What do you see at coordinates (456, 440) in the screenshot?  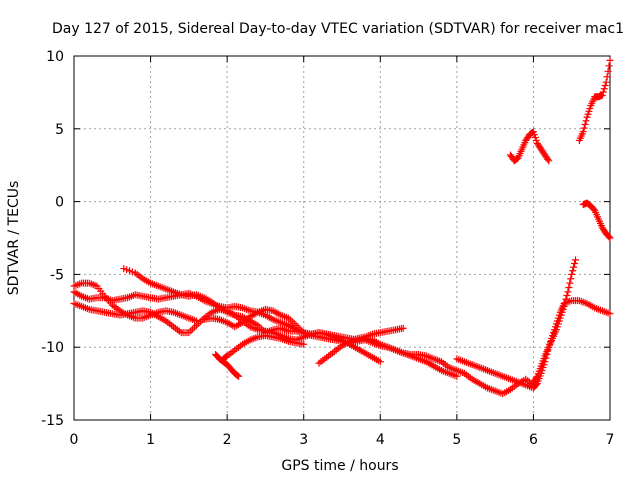 I see `x-tick-label: 5` at bounding box center [456, 440].